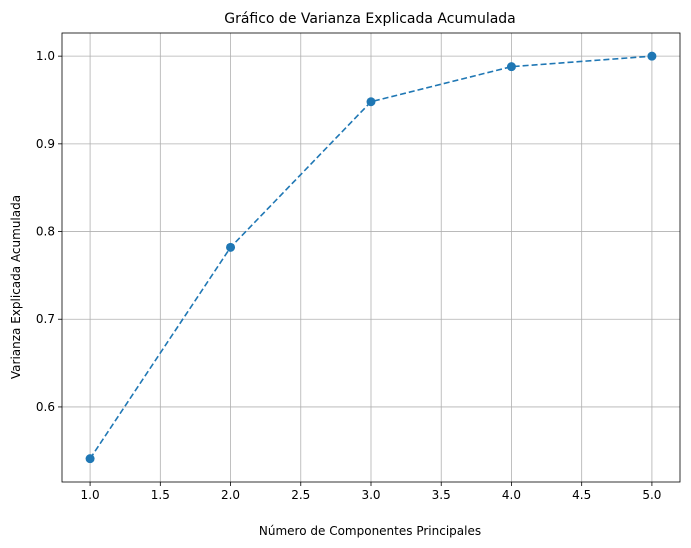 This screenshot has height=548, width=691. I want to click on x-tick-label: 4.5, so click(581, 495).